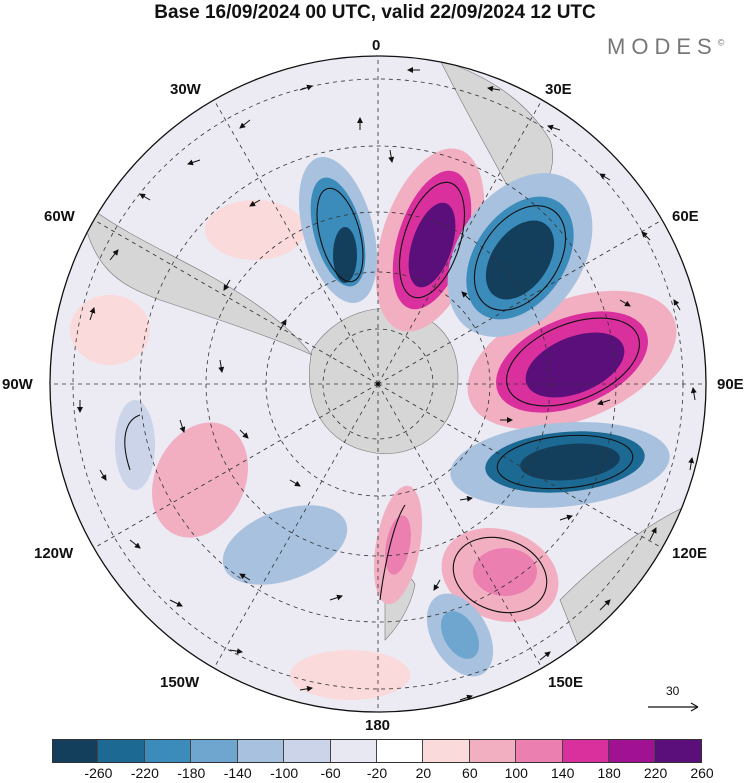 The height and width of the screenshot is (783, 750). I want to click on brand-text: MODES, so click(662, 46).